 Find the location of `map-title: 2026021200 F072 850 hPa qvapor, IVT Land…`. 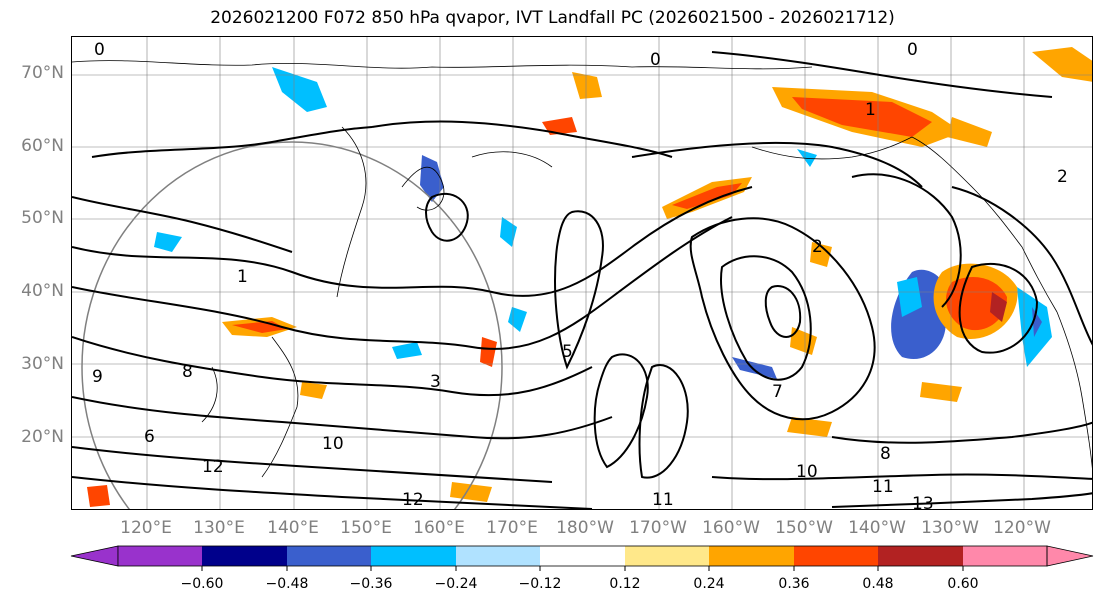

map-title: 2026021200 F072 850 hPa qvapor, IVT Land… is located at coordinates (552, 18).